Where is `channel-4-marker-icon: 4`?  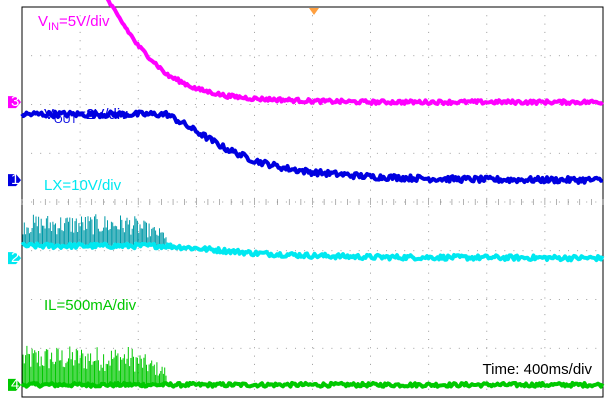
channel-4-marker-icon: 4 is located at coordinates (14, 384).